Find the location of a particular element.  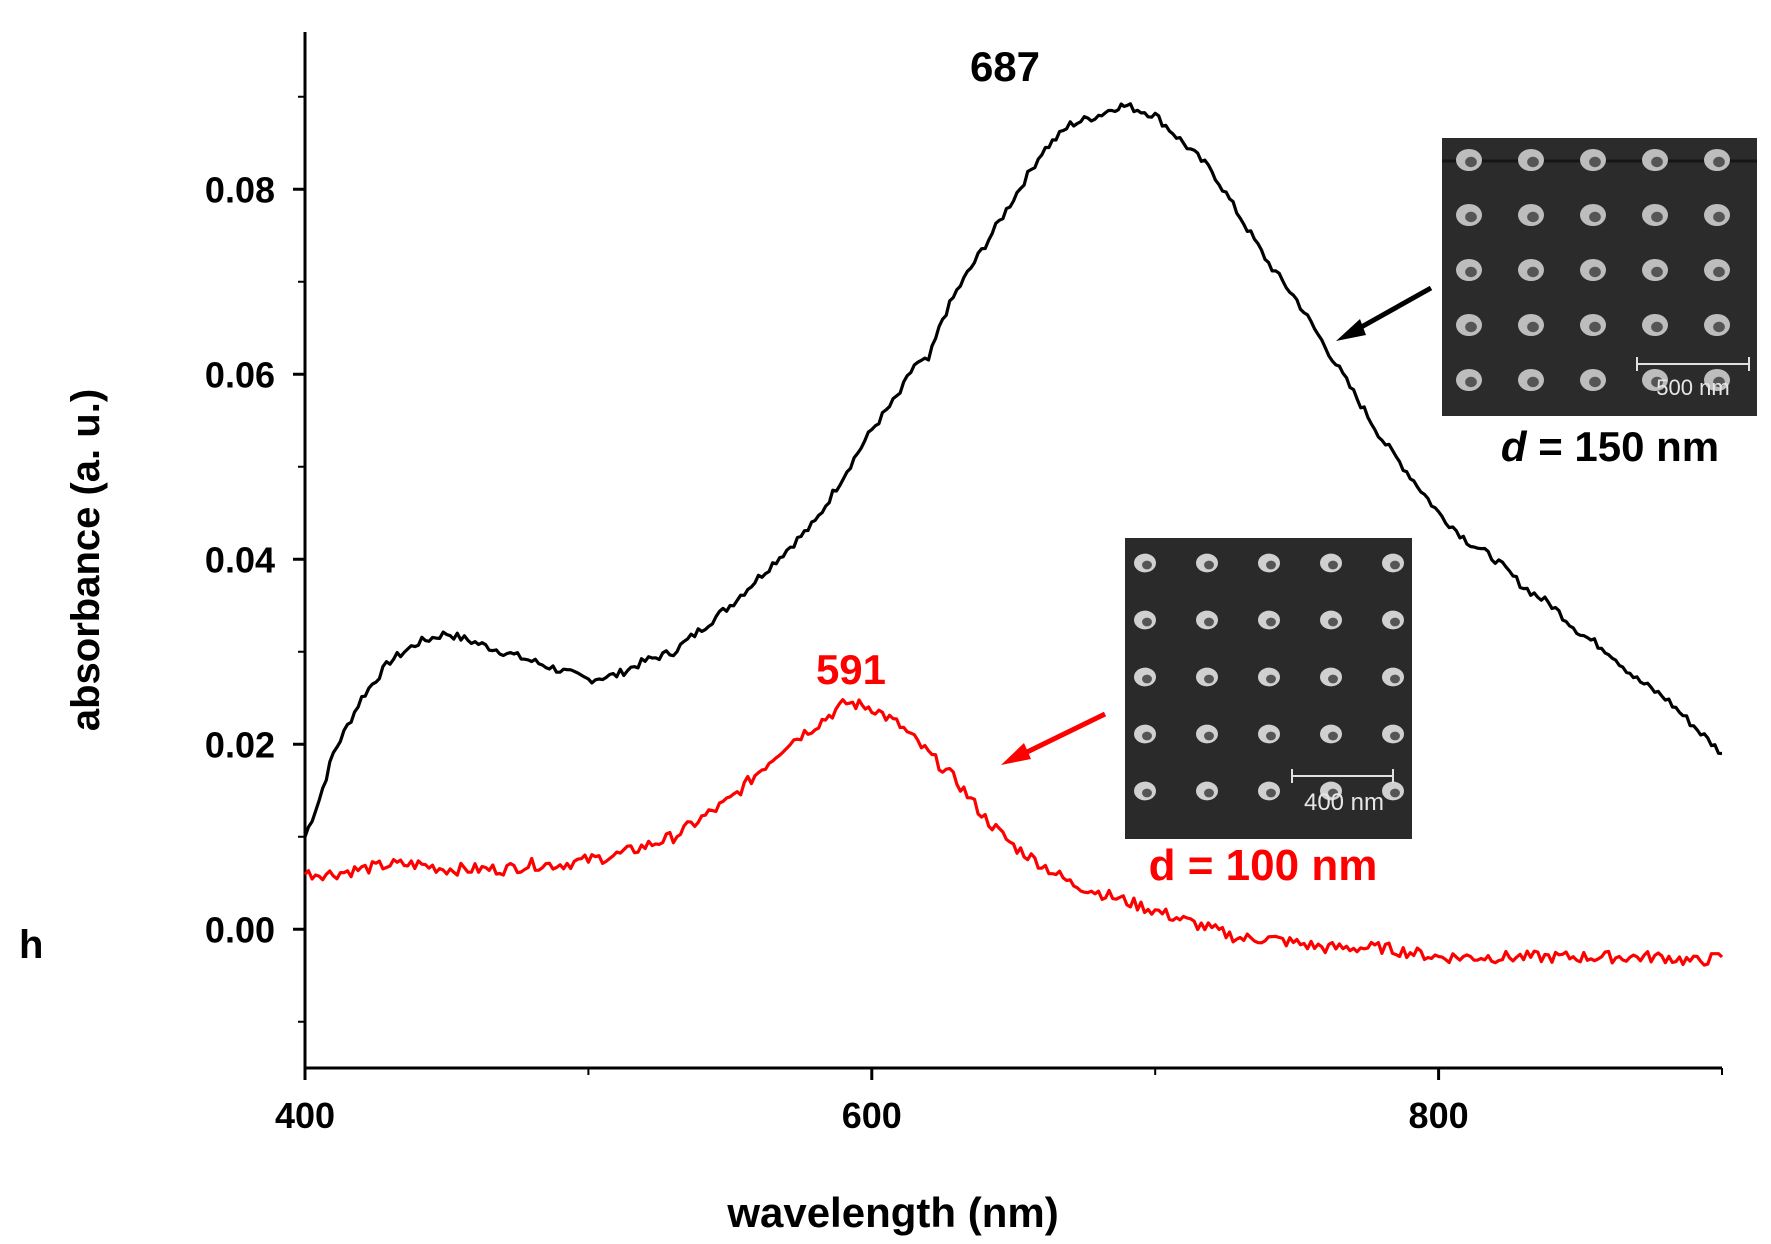

y-tick-label: 0.08 is located at coordinates (240, 189).